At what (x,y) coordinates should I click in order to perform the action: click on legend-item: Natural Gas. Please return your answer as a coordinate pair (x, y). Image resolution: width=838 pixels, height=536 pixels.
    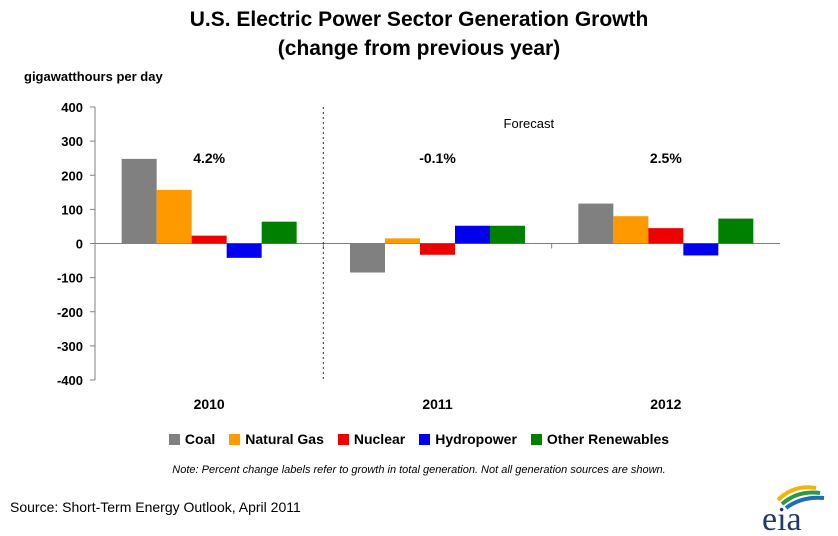
    Looking at the image, I should click on (276, 439).